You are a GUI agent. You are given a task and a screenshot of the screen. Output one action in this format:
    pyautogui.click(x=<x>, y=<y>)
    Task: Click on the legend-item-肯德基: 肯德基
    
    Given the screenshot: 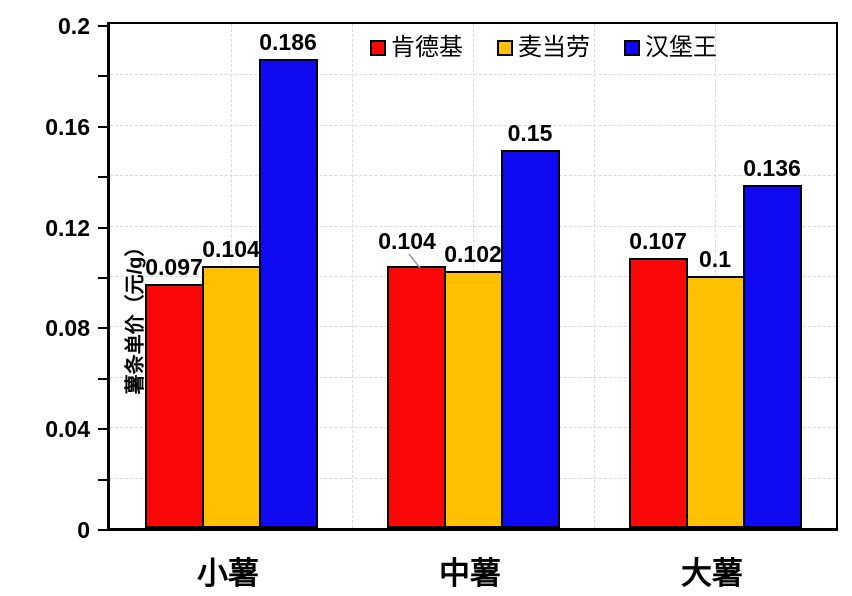 What is the action you would take?
    pyautogui.click(x=416, y=48)
    